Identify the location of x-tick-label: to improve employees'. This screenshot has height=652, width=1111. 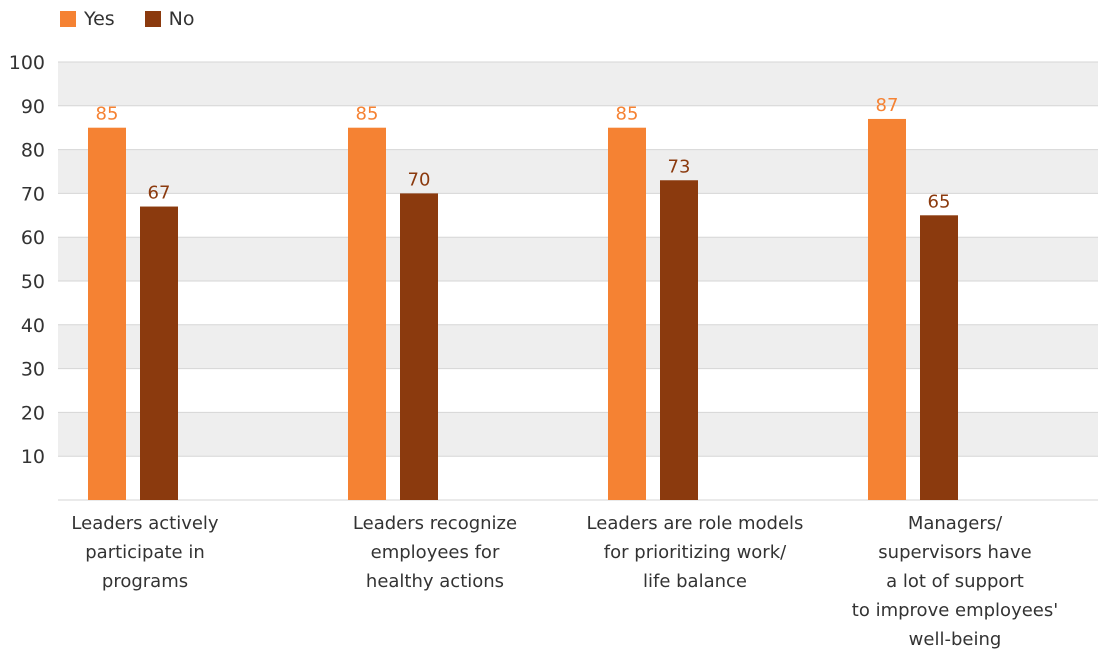
(955, 610).